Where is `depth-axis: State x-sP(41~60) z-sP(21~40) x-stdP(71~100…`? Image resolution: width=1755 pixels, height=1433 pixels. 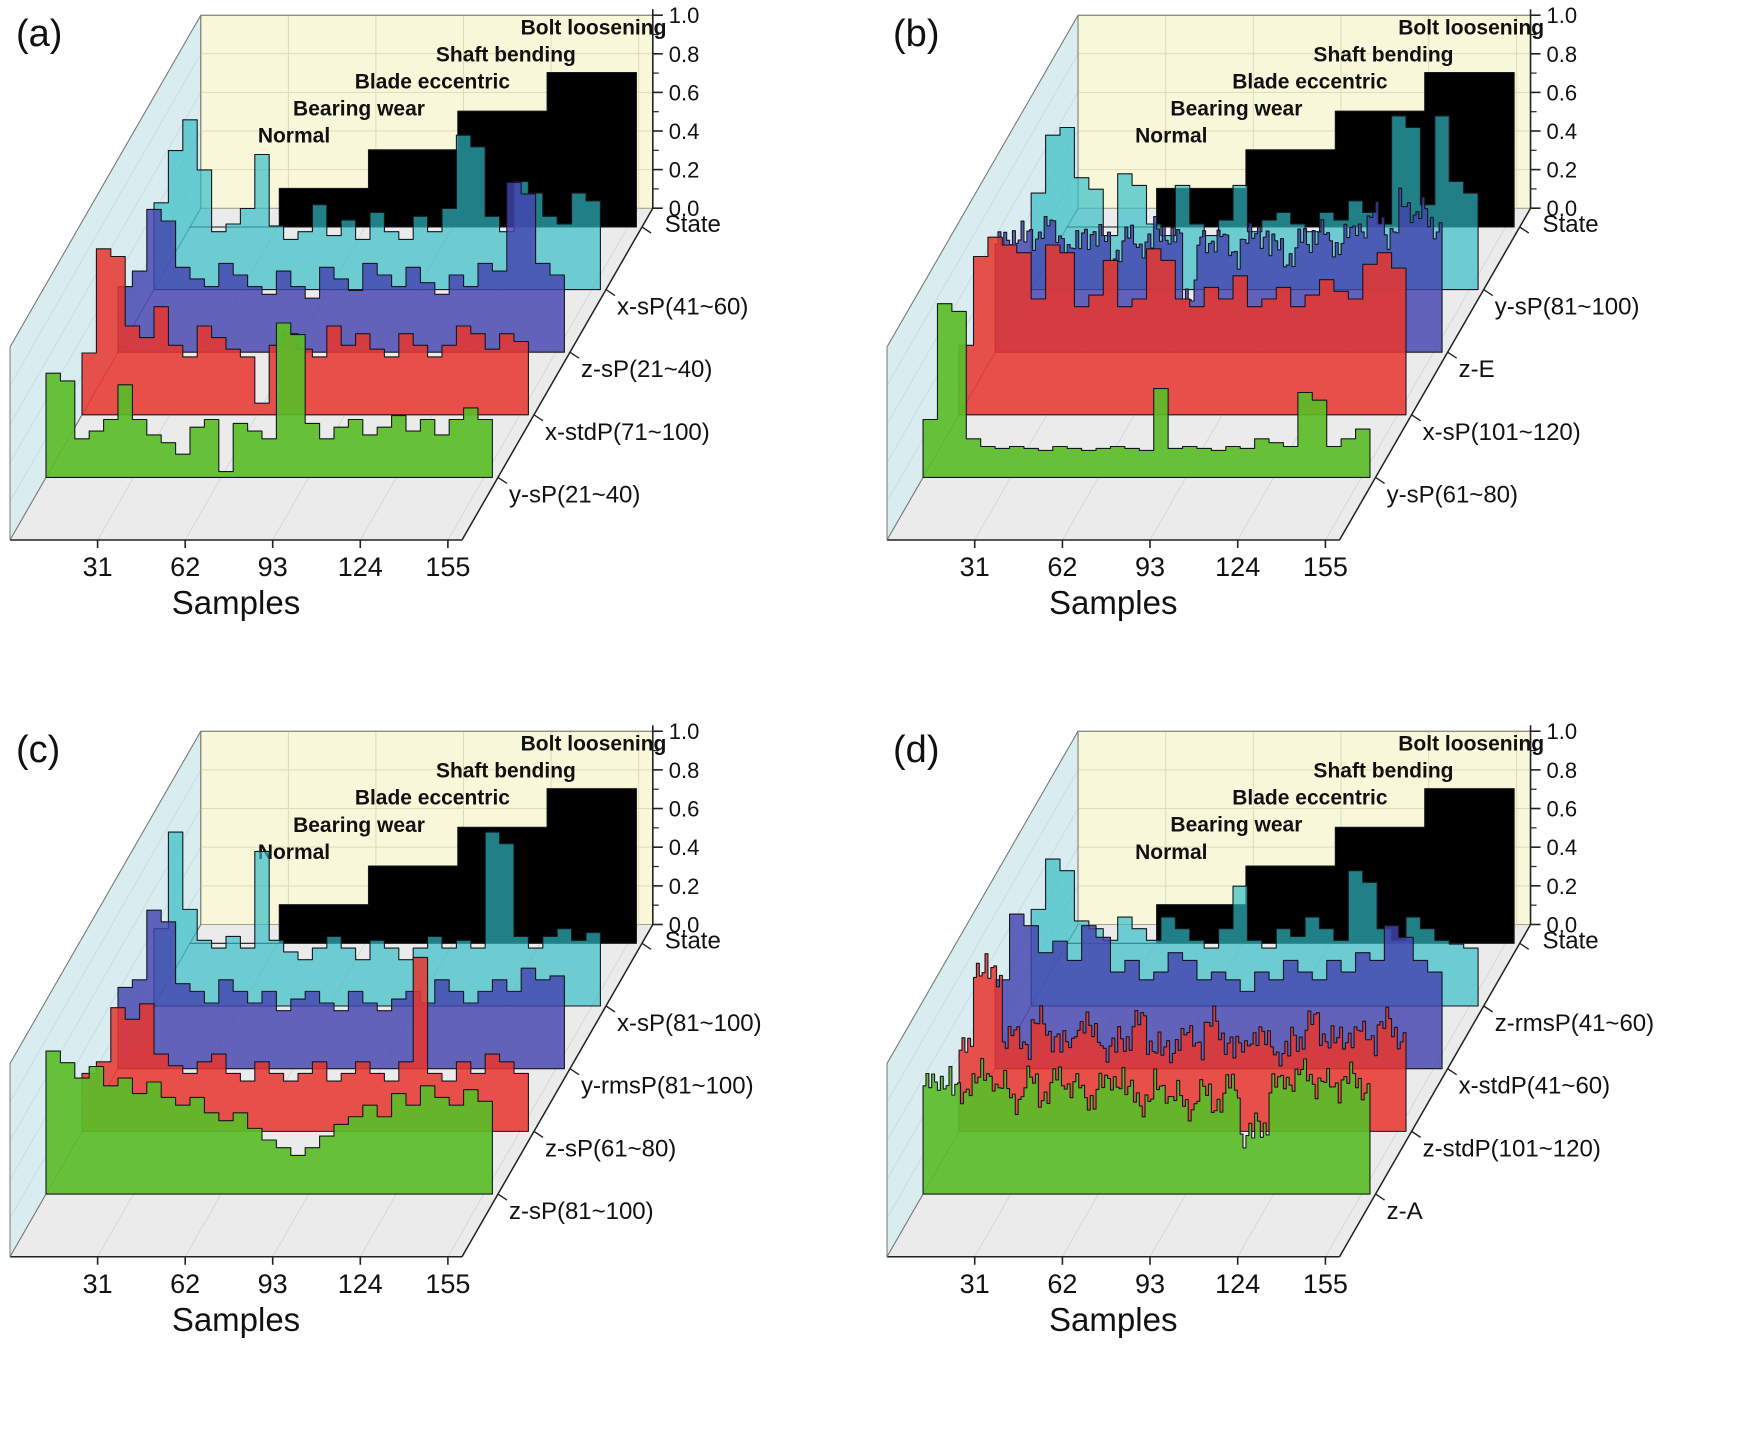 depth-axis: State x-sP(41~60) z-sP(21~40) x-stdP(71~100… is located at coordinates (622, 359).